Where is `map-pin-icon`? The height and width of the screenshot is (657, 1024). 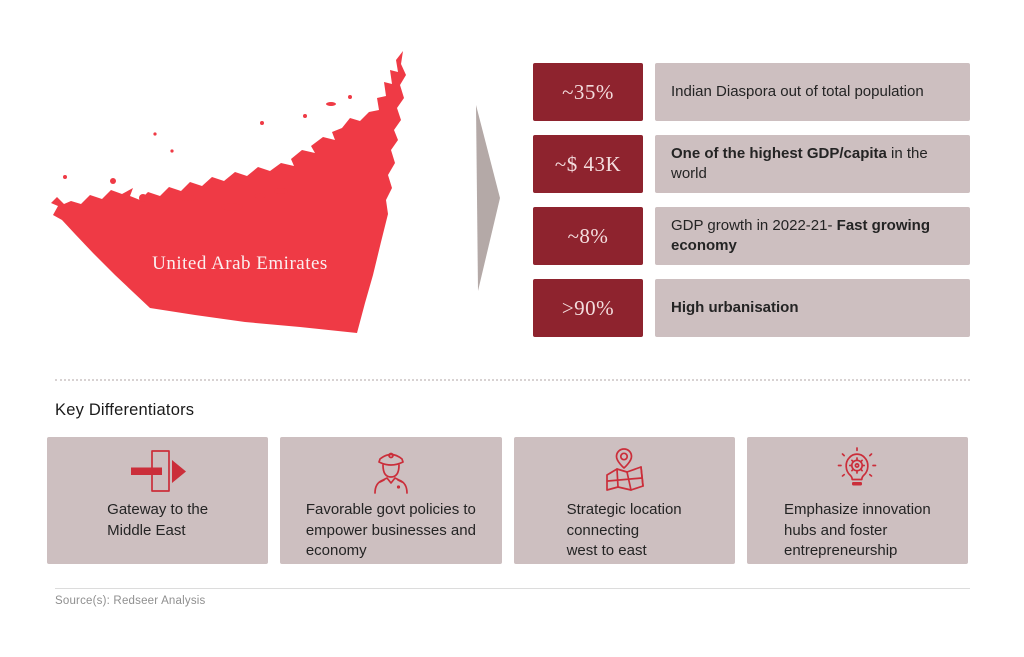
map-pin-icon is located at coordinates (624, 471).